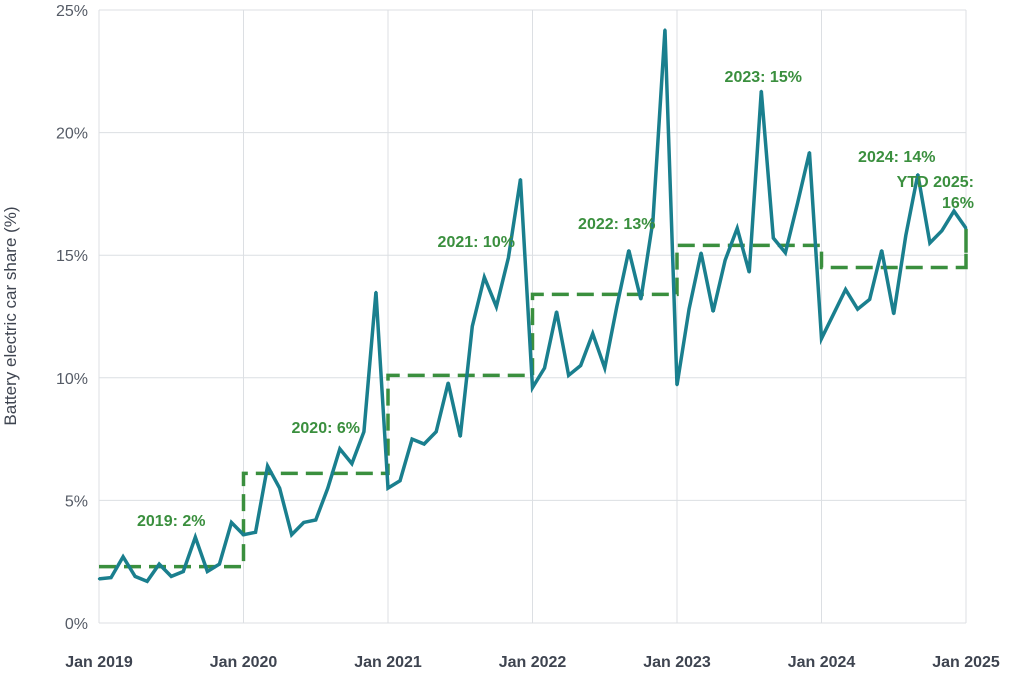 The height and width of the screenshot is (673, 1024). What do you see at coordinates (763, 77) in the screenshot?
I see `annual-average-label: 2023: 15%` at bounding box center [763, 77].